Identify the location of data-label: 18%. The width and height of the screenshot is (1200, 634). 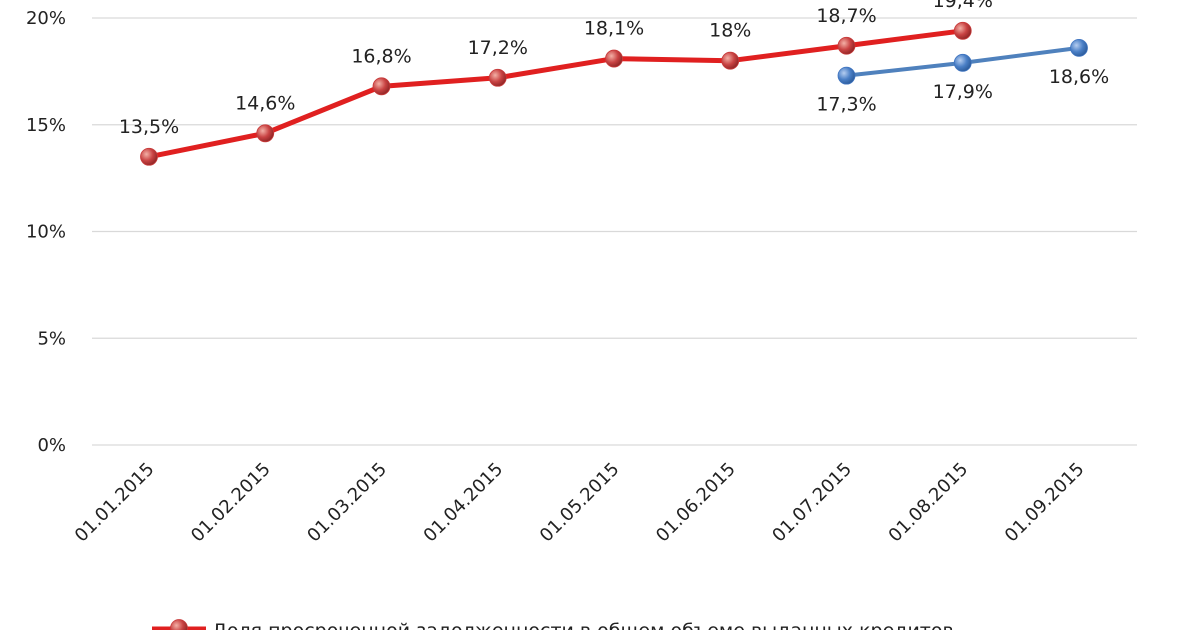
(730, 31).